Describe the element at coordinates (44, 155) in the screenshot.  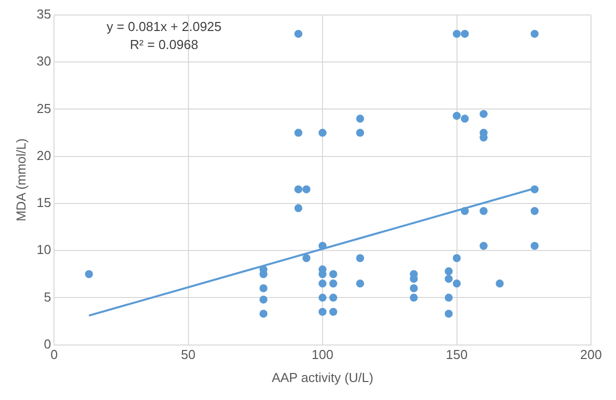
I see `y-tick-label: 20` at that location.